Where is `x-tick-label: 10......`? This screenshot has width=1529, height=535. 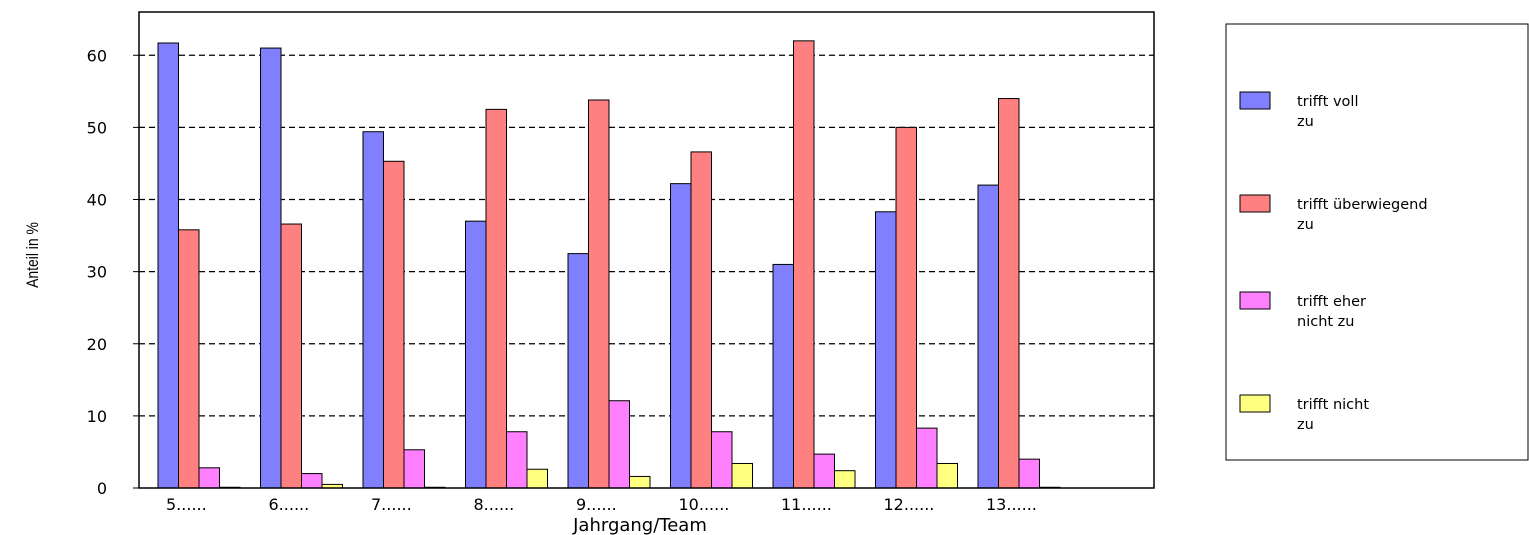
x-tick-label: 10...... is located at coordinates (704, 504).